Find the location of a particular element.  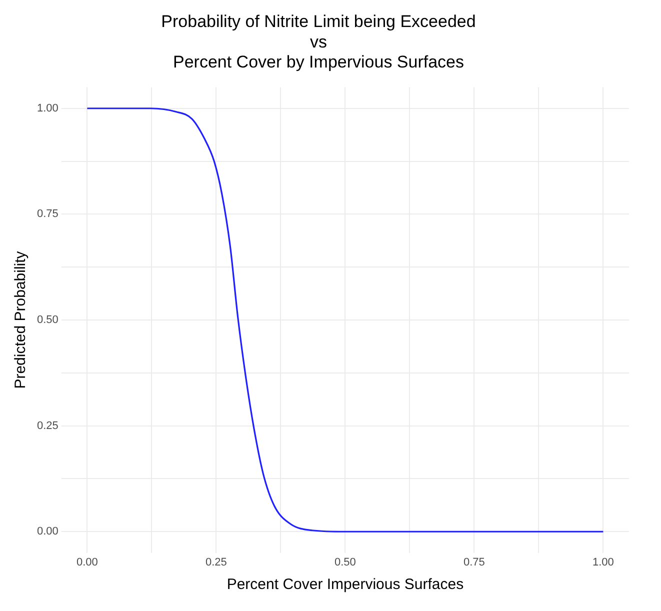

chart-title: Probability of Nitrite Limit being Exceeded vs Percent Cover by Impervious Surfaces is located at coordinates (318, 42).